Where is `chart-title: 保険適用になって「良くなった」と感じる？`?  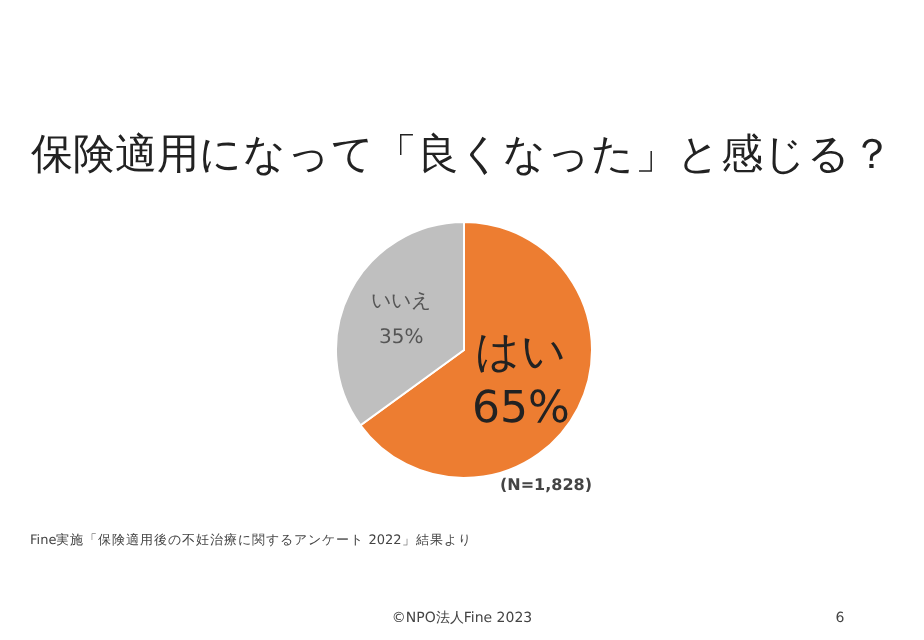
chart-title: 保険適用になって「良くなった」と感じる？ is located at coordinates (462, 154).